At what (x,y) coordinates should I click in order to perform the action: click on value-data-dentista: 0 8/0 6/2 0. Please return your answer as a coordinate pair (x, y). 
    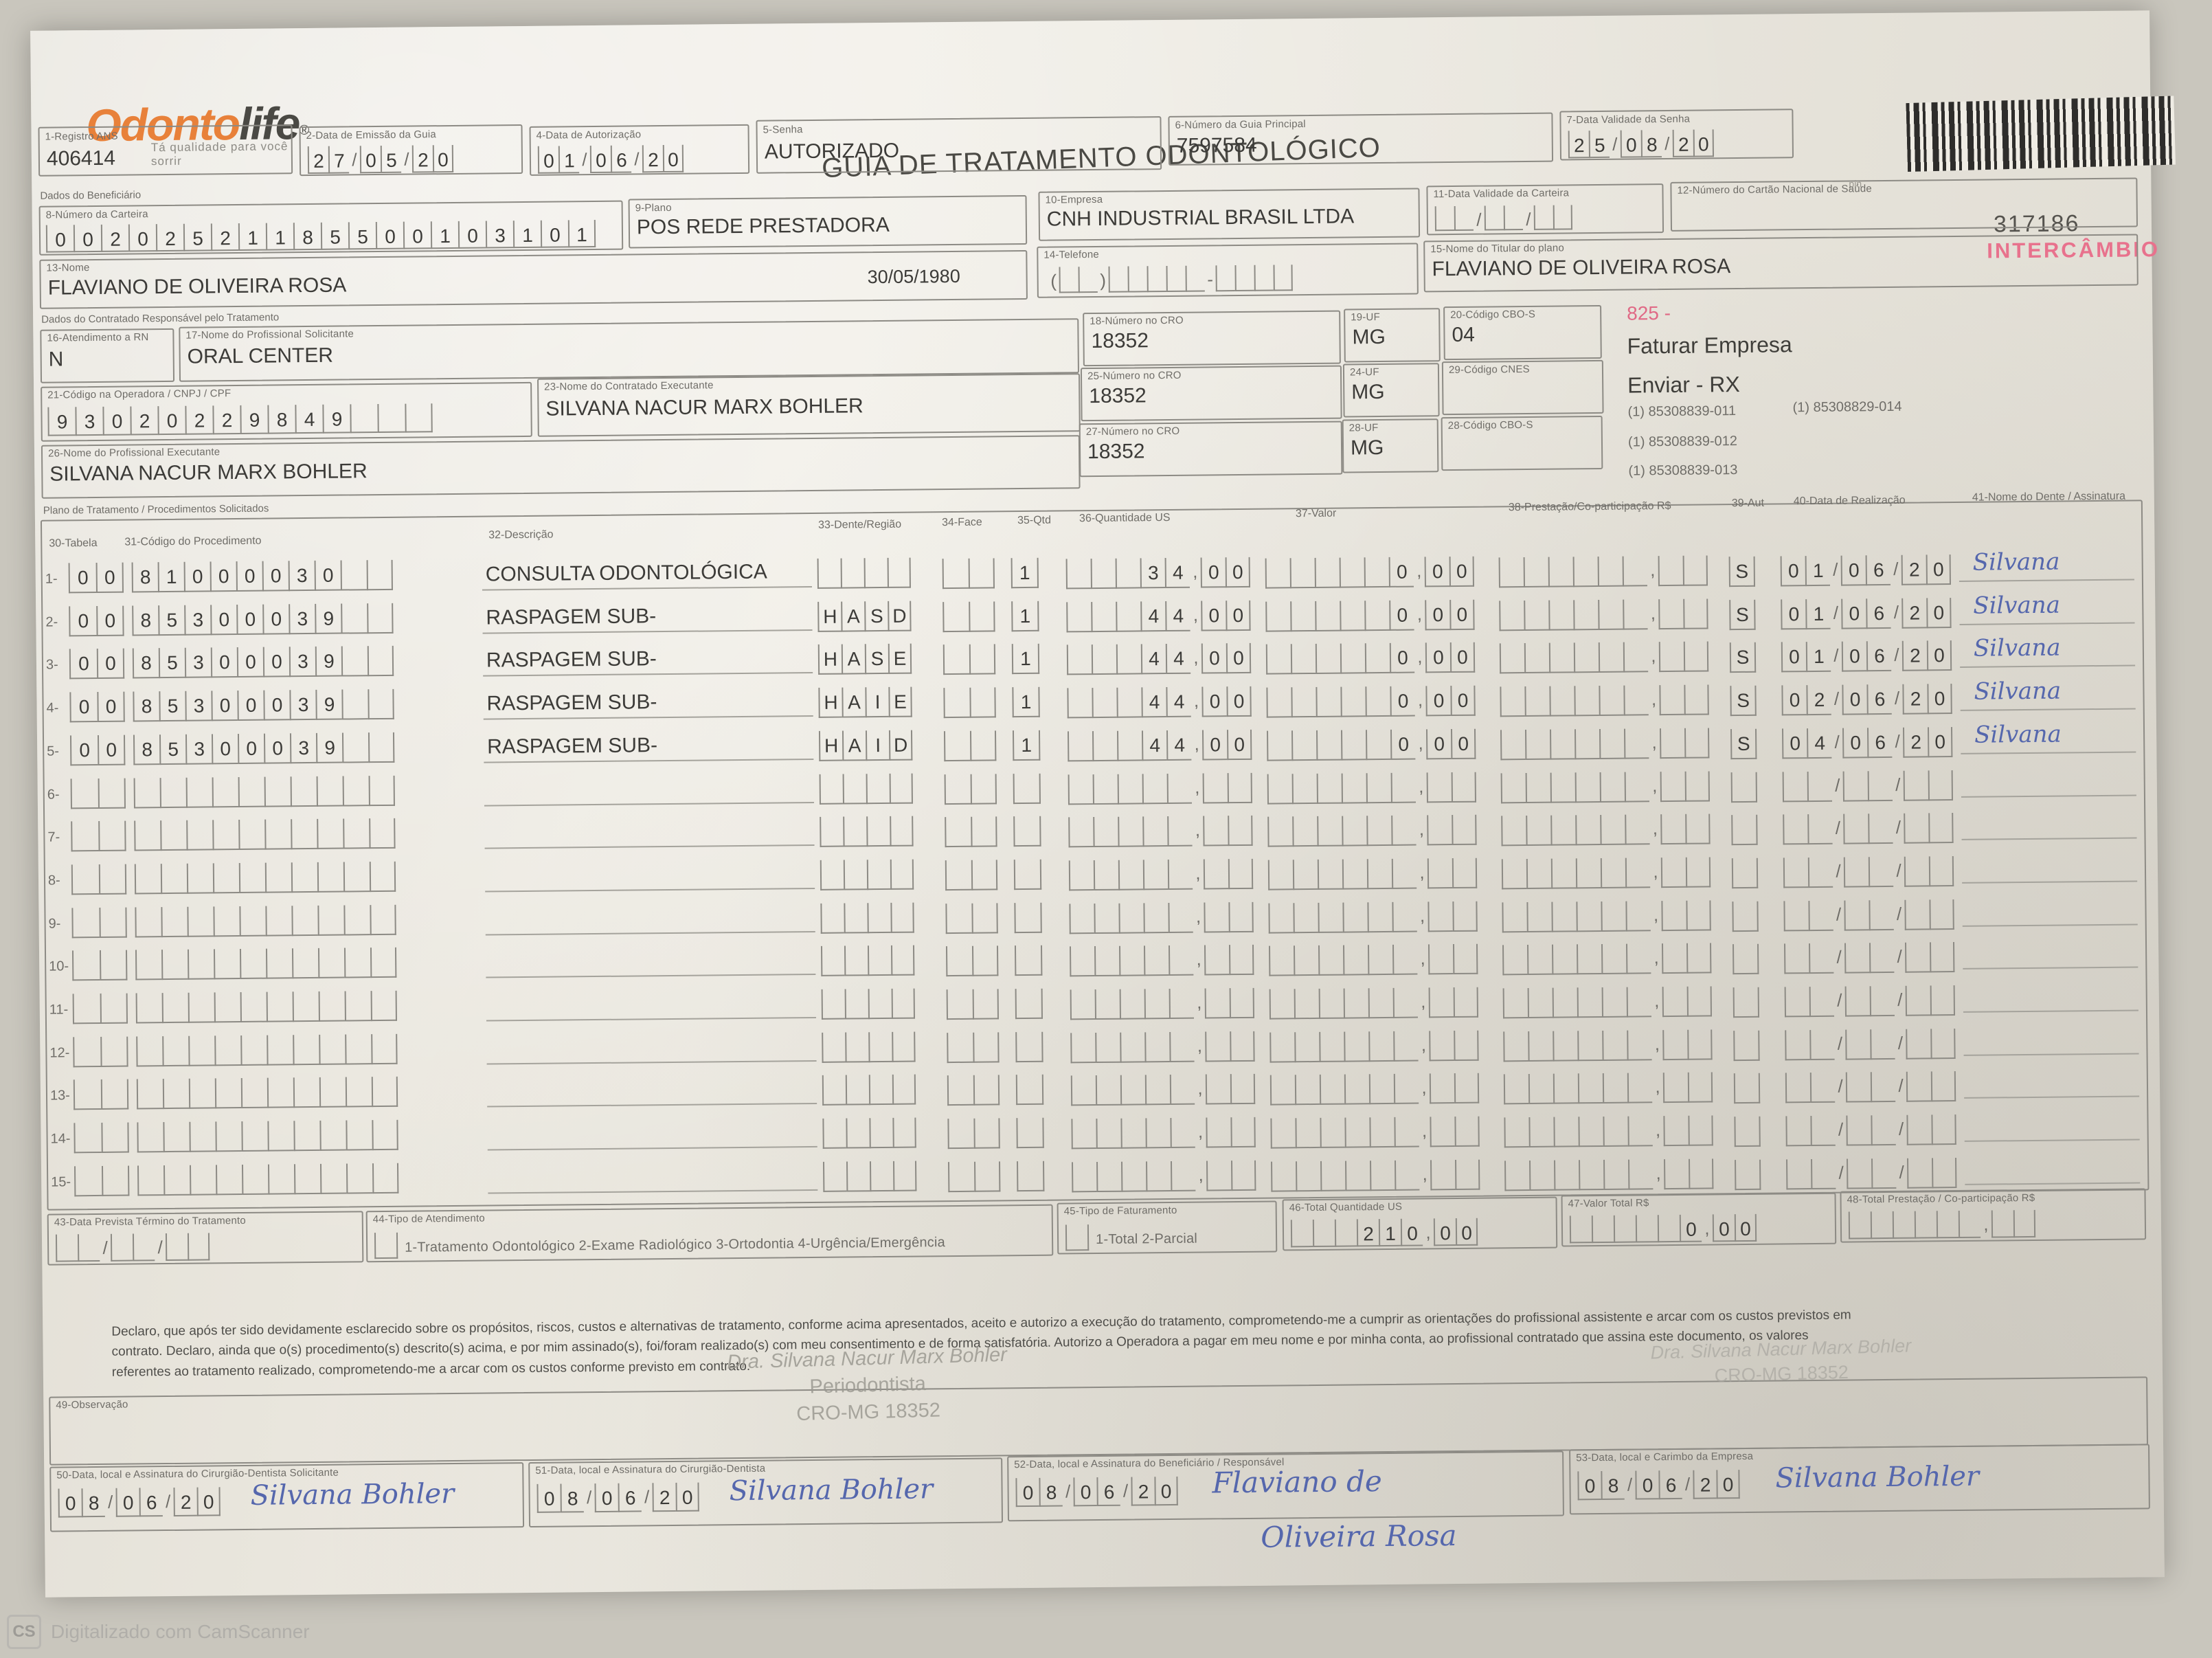
    Looking at the image, I should click on (618, 1497).